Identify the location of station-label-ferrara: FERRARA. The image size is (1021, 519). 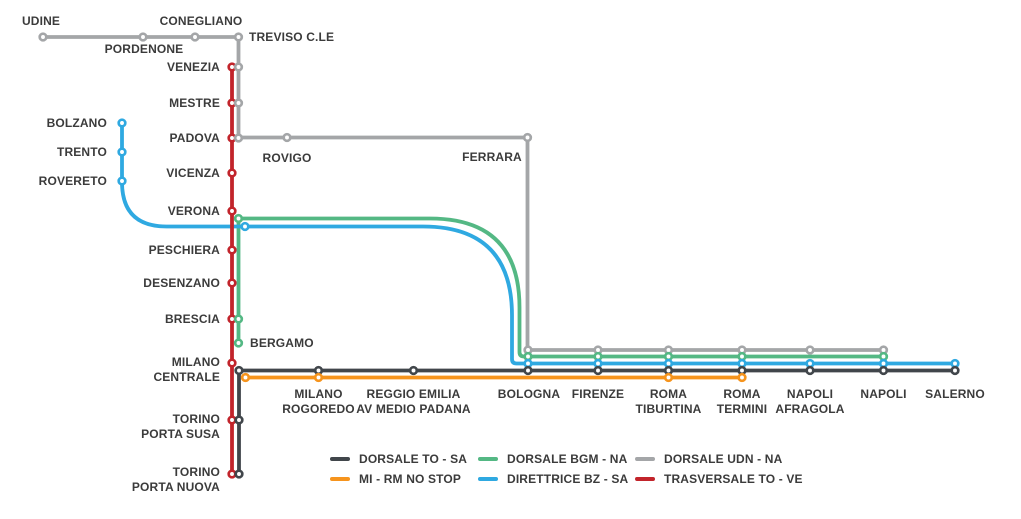
(492, 157).